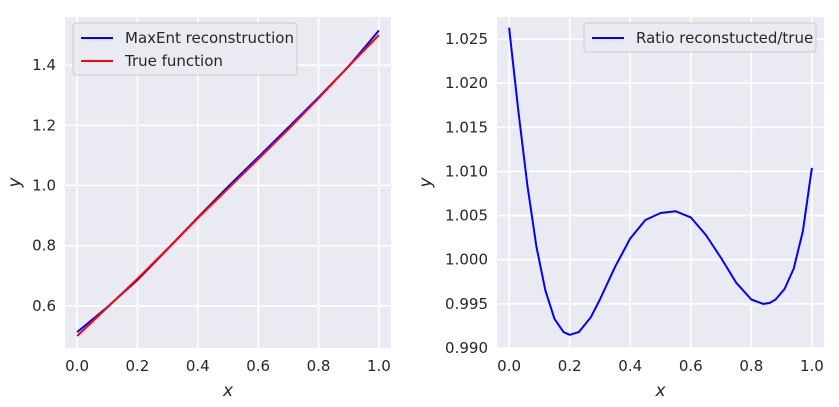 This screenshot has width=839, height=407. I want to click on y-tick-label: 1.010, so click(466, 171).